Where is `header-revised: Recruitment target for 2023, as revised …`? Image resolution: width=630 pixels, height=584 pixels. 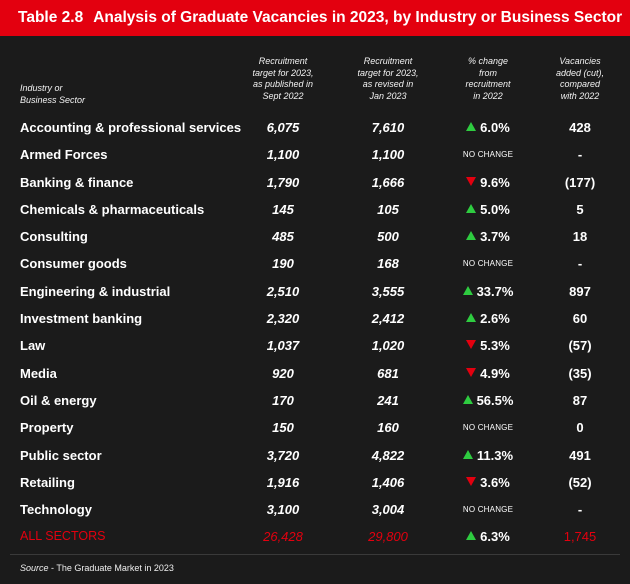
header-revised: Recruitment target for 2023, as revised … is located at coordinates (388, 79).